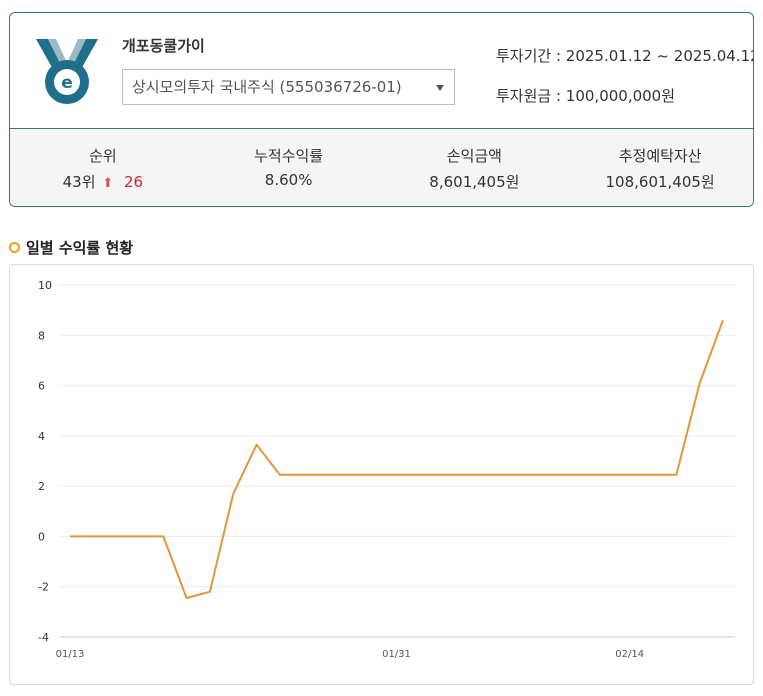 Image resolution: width=763 pixels, height=696 pixels. Describe the element at coordinates (41, 335) in the screenshot. I see `y-tick-label: 8` at that location.